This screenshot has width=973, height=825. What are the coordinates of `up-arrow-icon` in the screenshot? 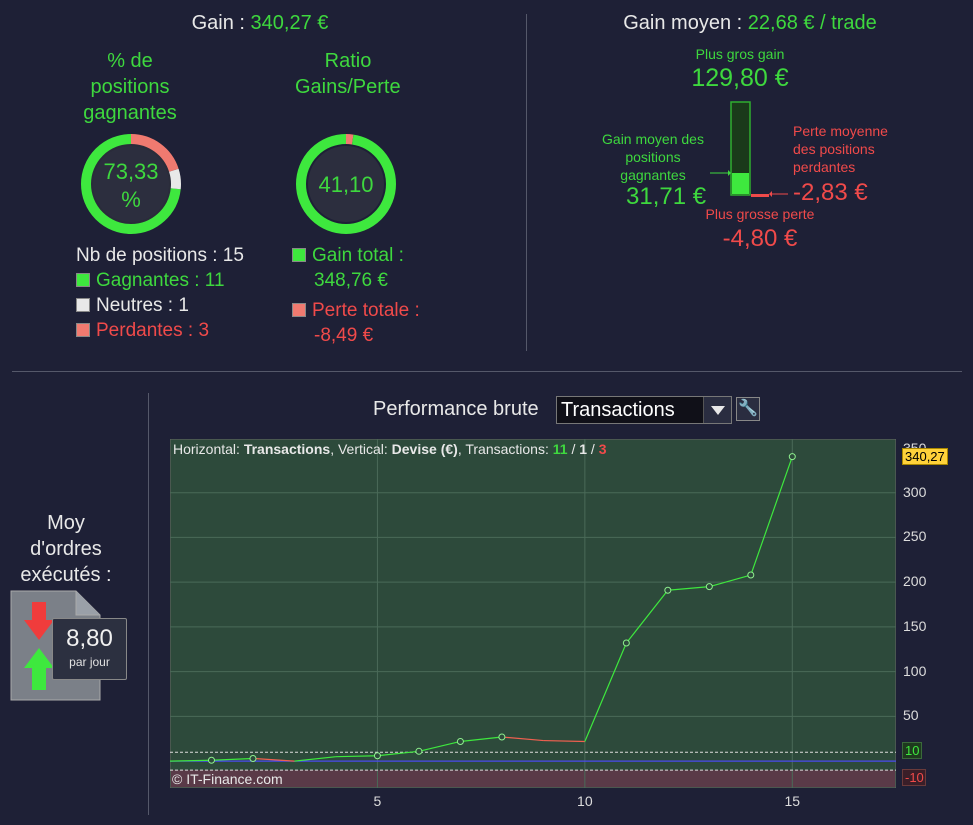 It's located at (39, 669).